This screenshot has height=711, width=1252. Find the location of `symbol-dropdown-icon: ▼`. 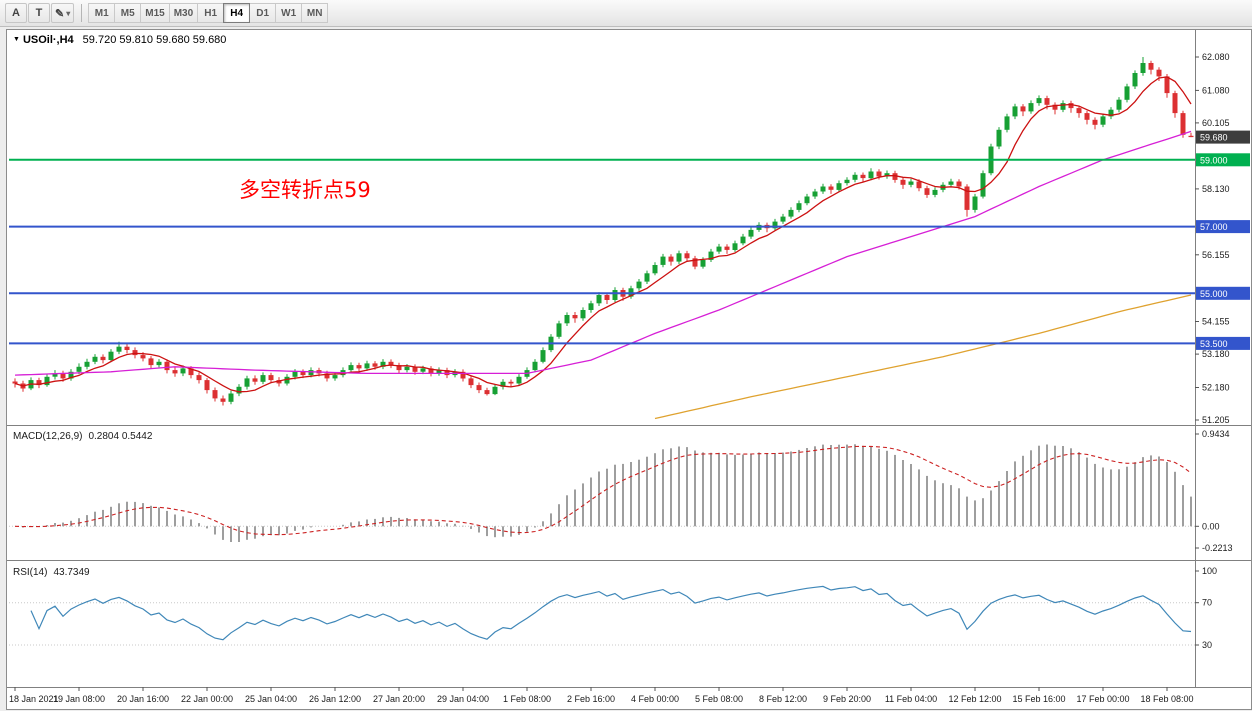

symbol-dropdown-icon: ▼ is located at coordinates (16, 39).